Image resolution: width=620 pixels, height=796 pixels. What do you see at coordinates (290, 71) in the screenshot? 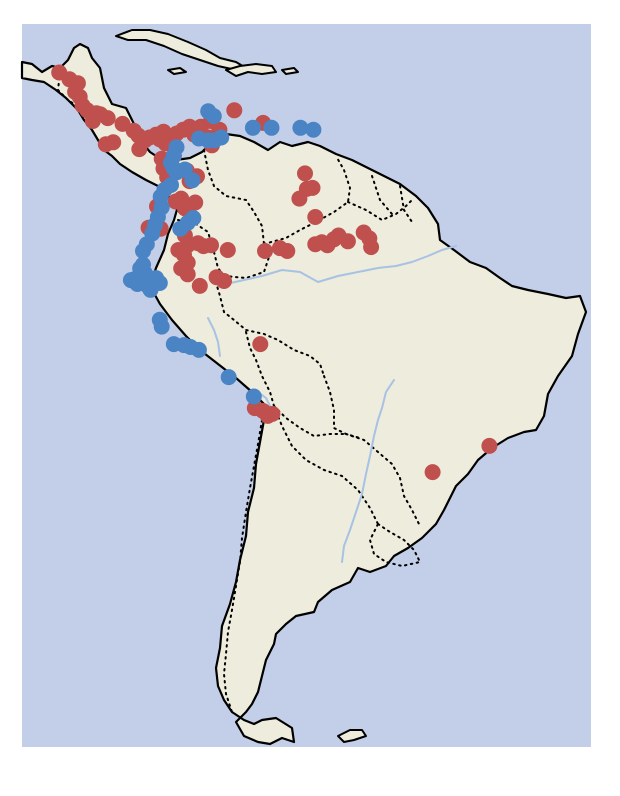
I see `puerto-rico-island` at bounding box center [290, 71].